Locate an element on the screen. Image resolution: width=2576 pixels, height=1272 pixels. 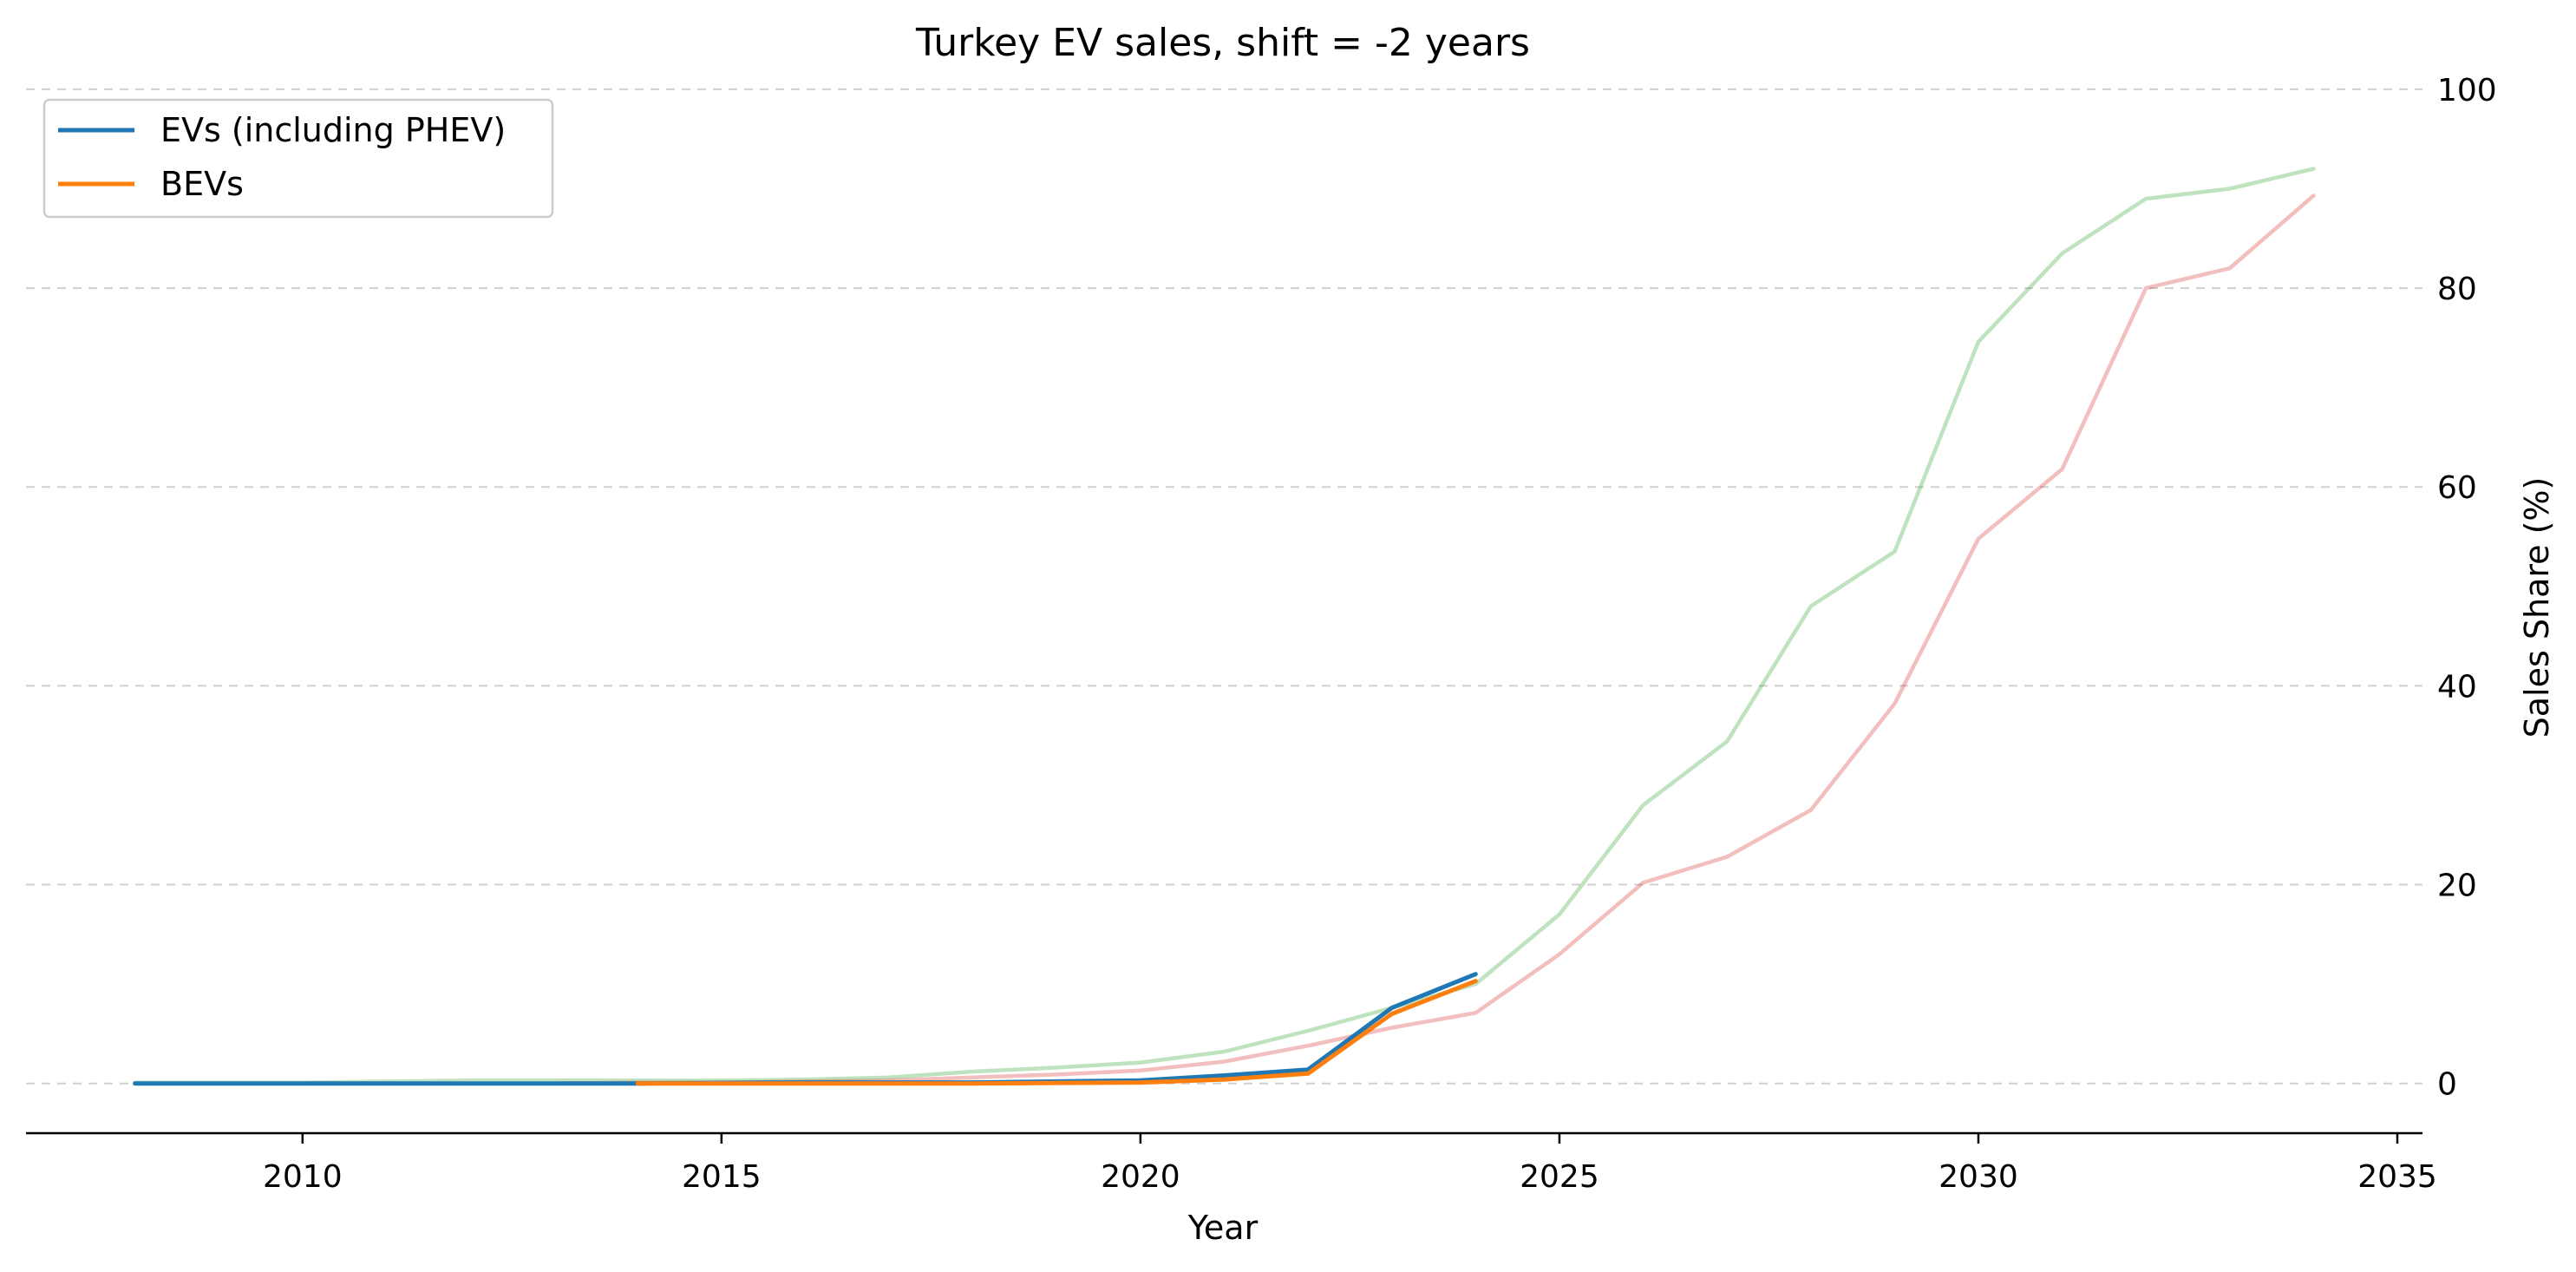
x-axis-label: Year is located at coordinates (1223, 1228).